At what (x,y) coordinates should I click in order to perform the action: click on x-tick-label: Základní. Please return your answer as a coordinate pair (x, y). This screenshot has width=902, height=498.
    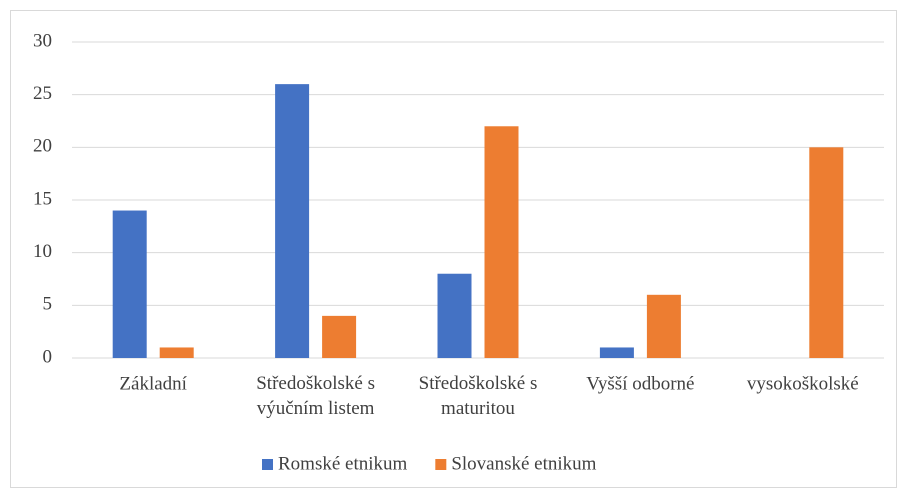
    Looking at the image, I should click on (153, 383).